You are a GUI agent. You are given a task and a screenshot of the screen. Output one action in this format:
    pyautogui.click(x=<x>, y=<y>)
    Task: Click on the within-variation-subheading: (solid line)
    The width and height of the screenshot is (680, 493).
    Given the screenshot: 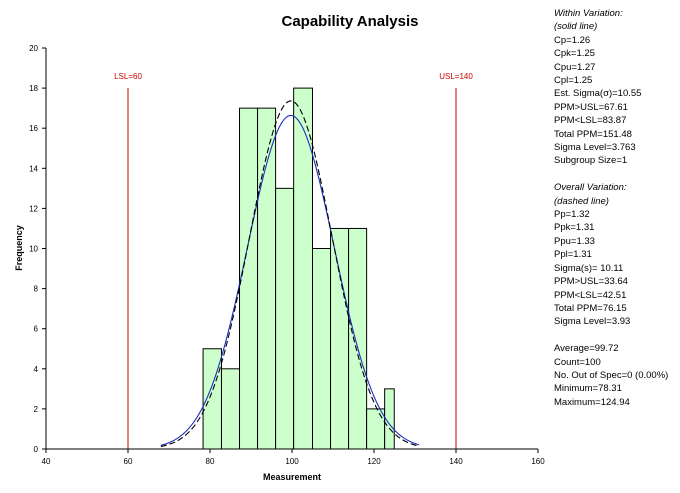 What is the action you would take?
    pyautogui.click(x=576, y=27)
    